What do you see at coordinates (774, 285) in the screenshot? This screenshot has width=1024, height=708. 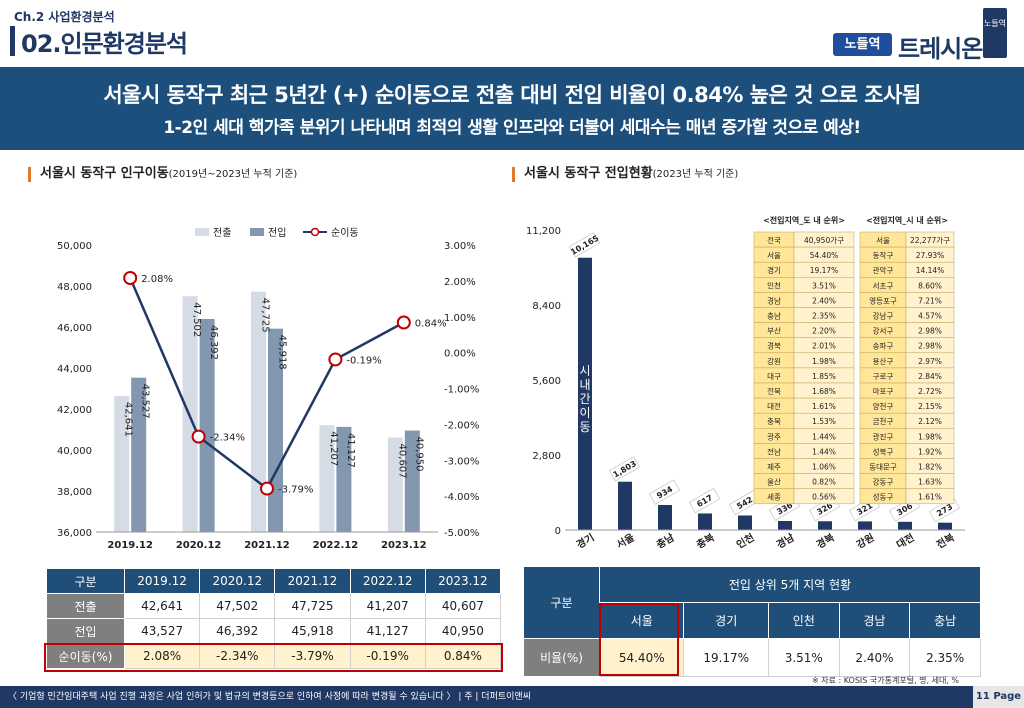 I see `ranking-region: 인천` at bounding box center [774, 285].